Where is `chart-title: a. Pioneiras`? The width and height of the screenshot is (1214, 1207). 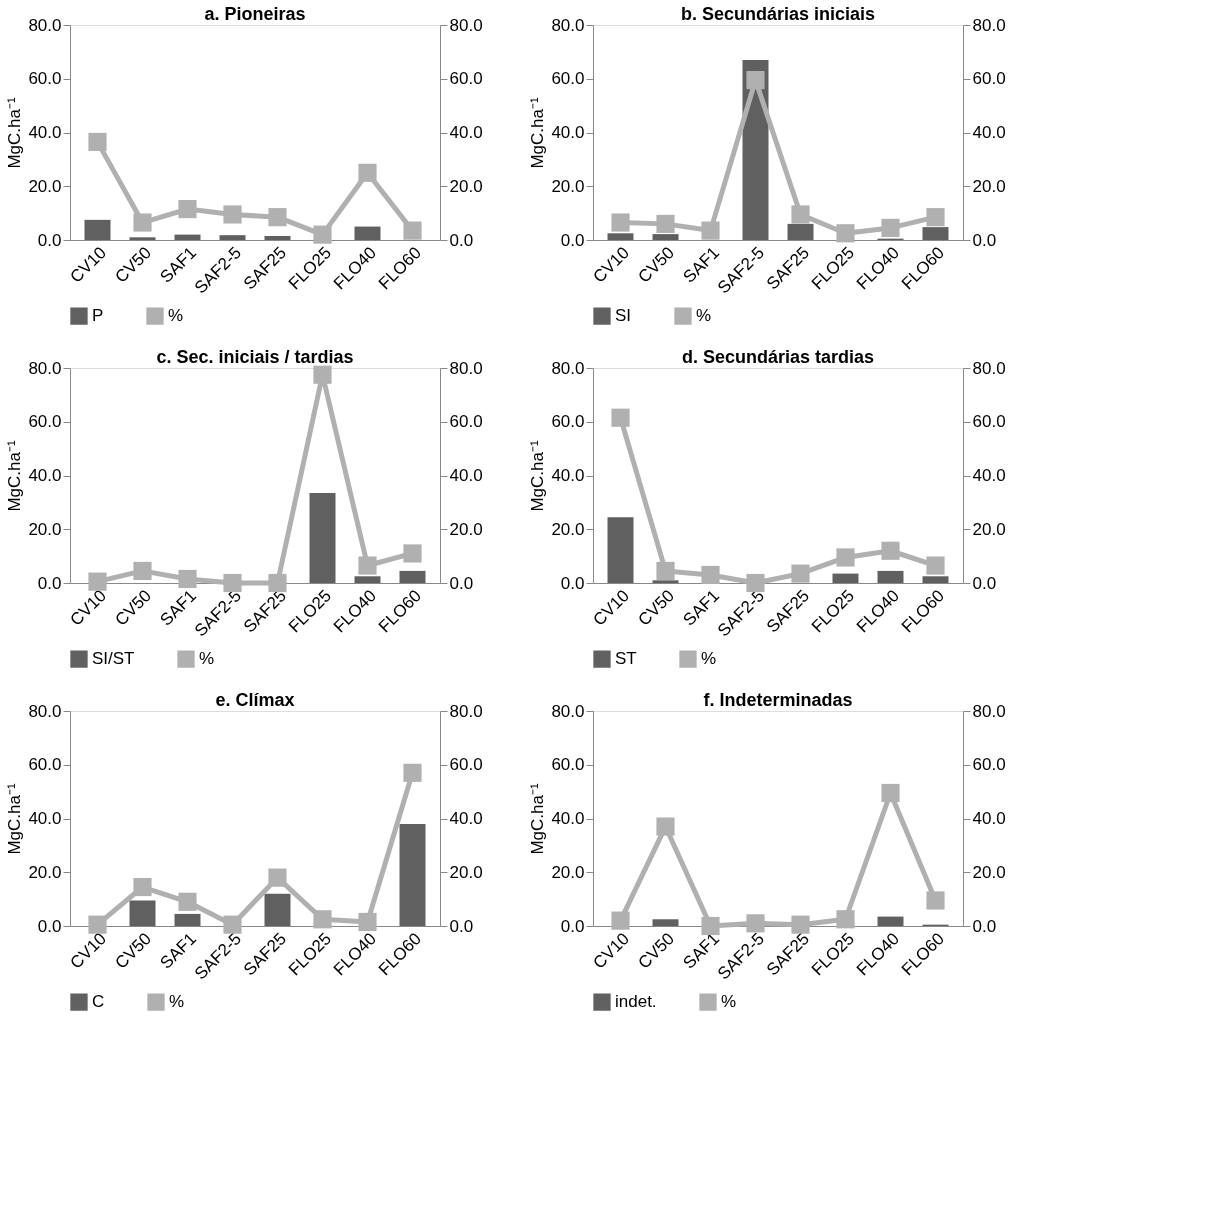 chart-title: a. Pioneiras is located at coordinates (255, 14).